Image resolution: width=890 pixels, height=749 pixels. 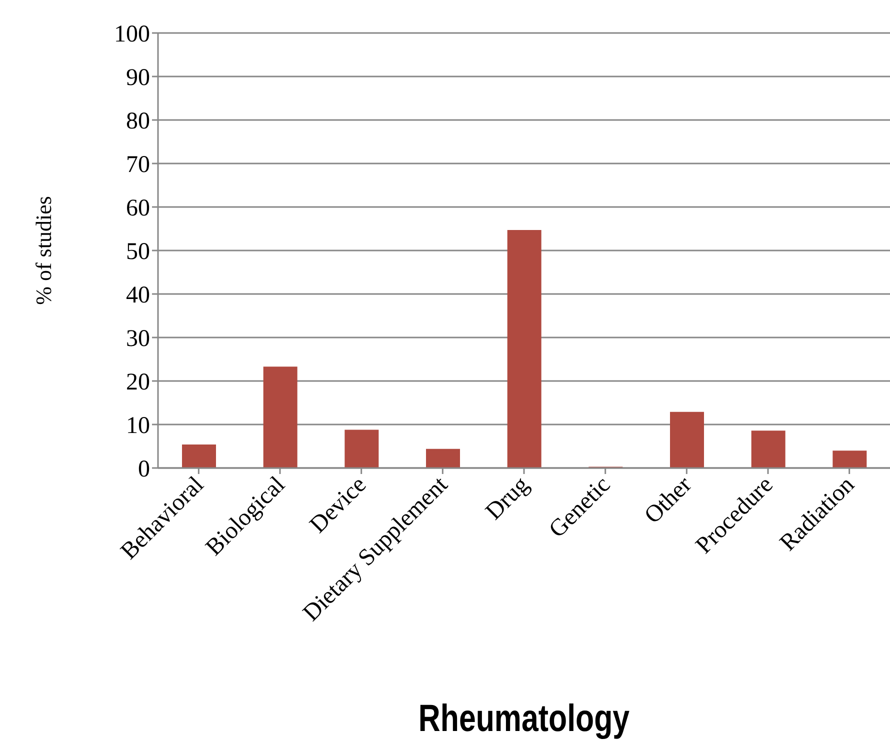 What do you see at coordinates (138, 339) in the screenshot?
I see `y-tick-label: 30` at bounding box center [138, 339].